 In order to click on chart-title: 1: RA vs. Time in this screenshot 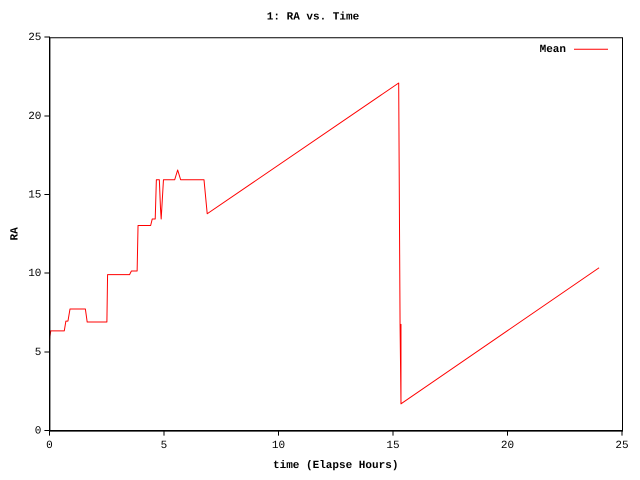, I will do `click(313, 17)`.